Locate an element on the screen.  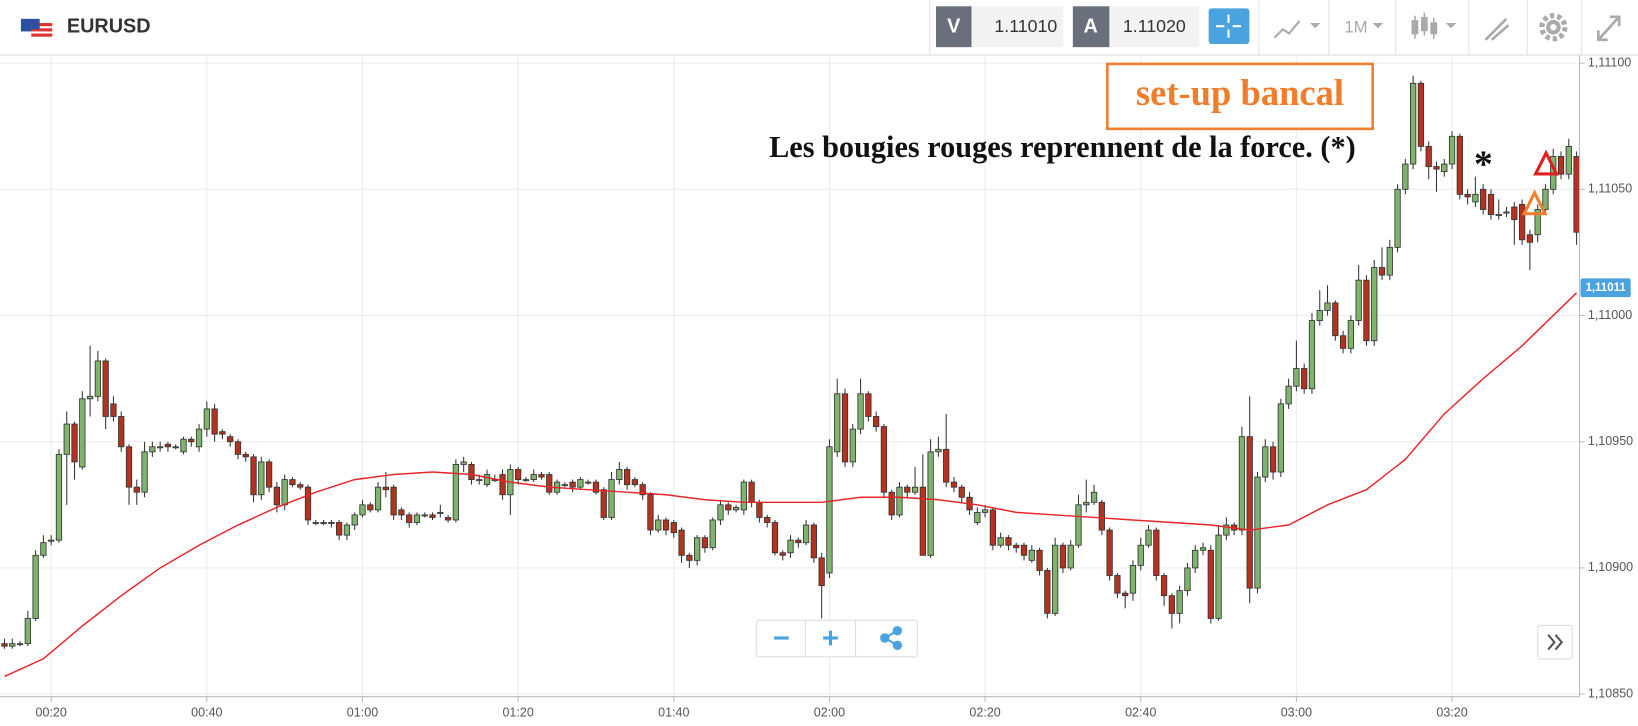
annotation-title: set-up bancal is located at coordinates (1240, 92).